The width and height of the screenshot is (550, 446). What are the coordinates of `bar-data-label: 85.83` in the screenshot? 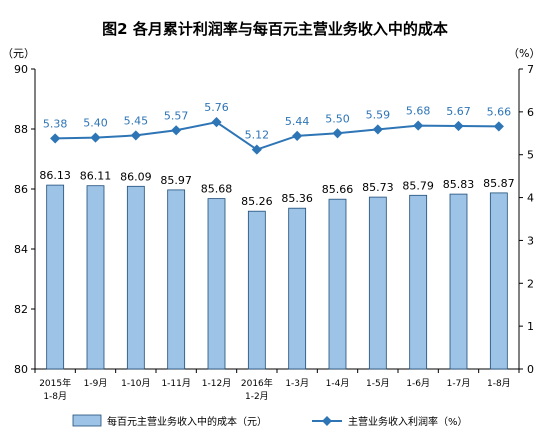 It's located at (459, 184).